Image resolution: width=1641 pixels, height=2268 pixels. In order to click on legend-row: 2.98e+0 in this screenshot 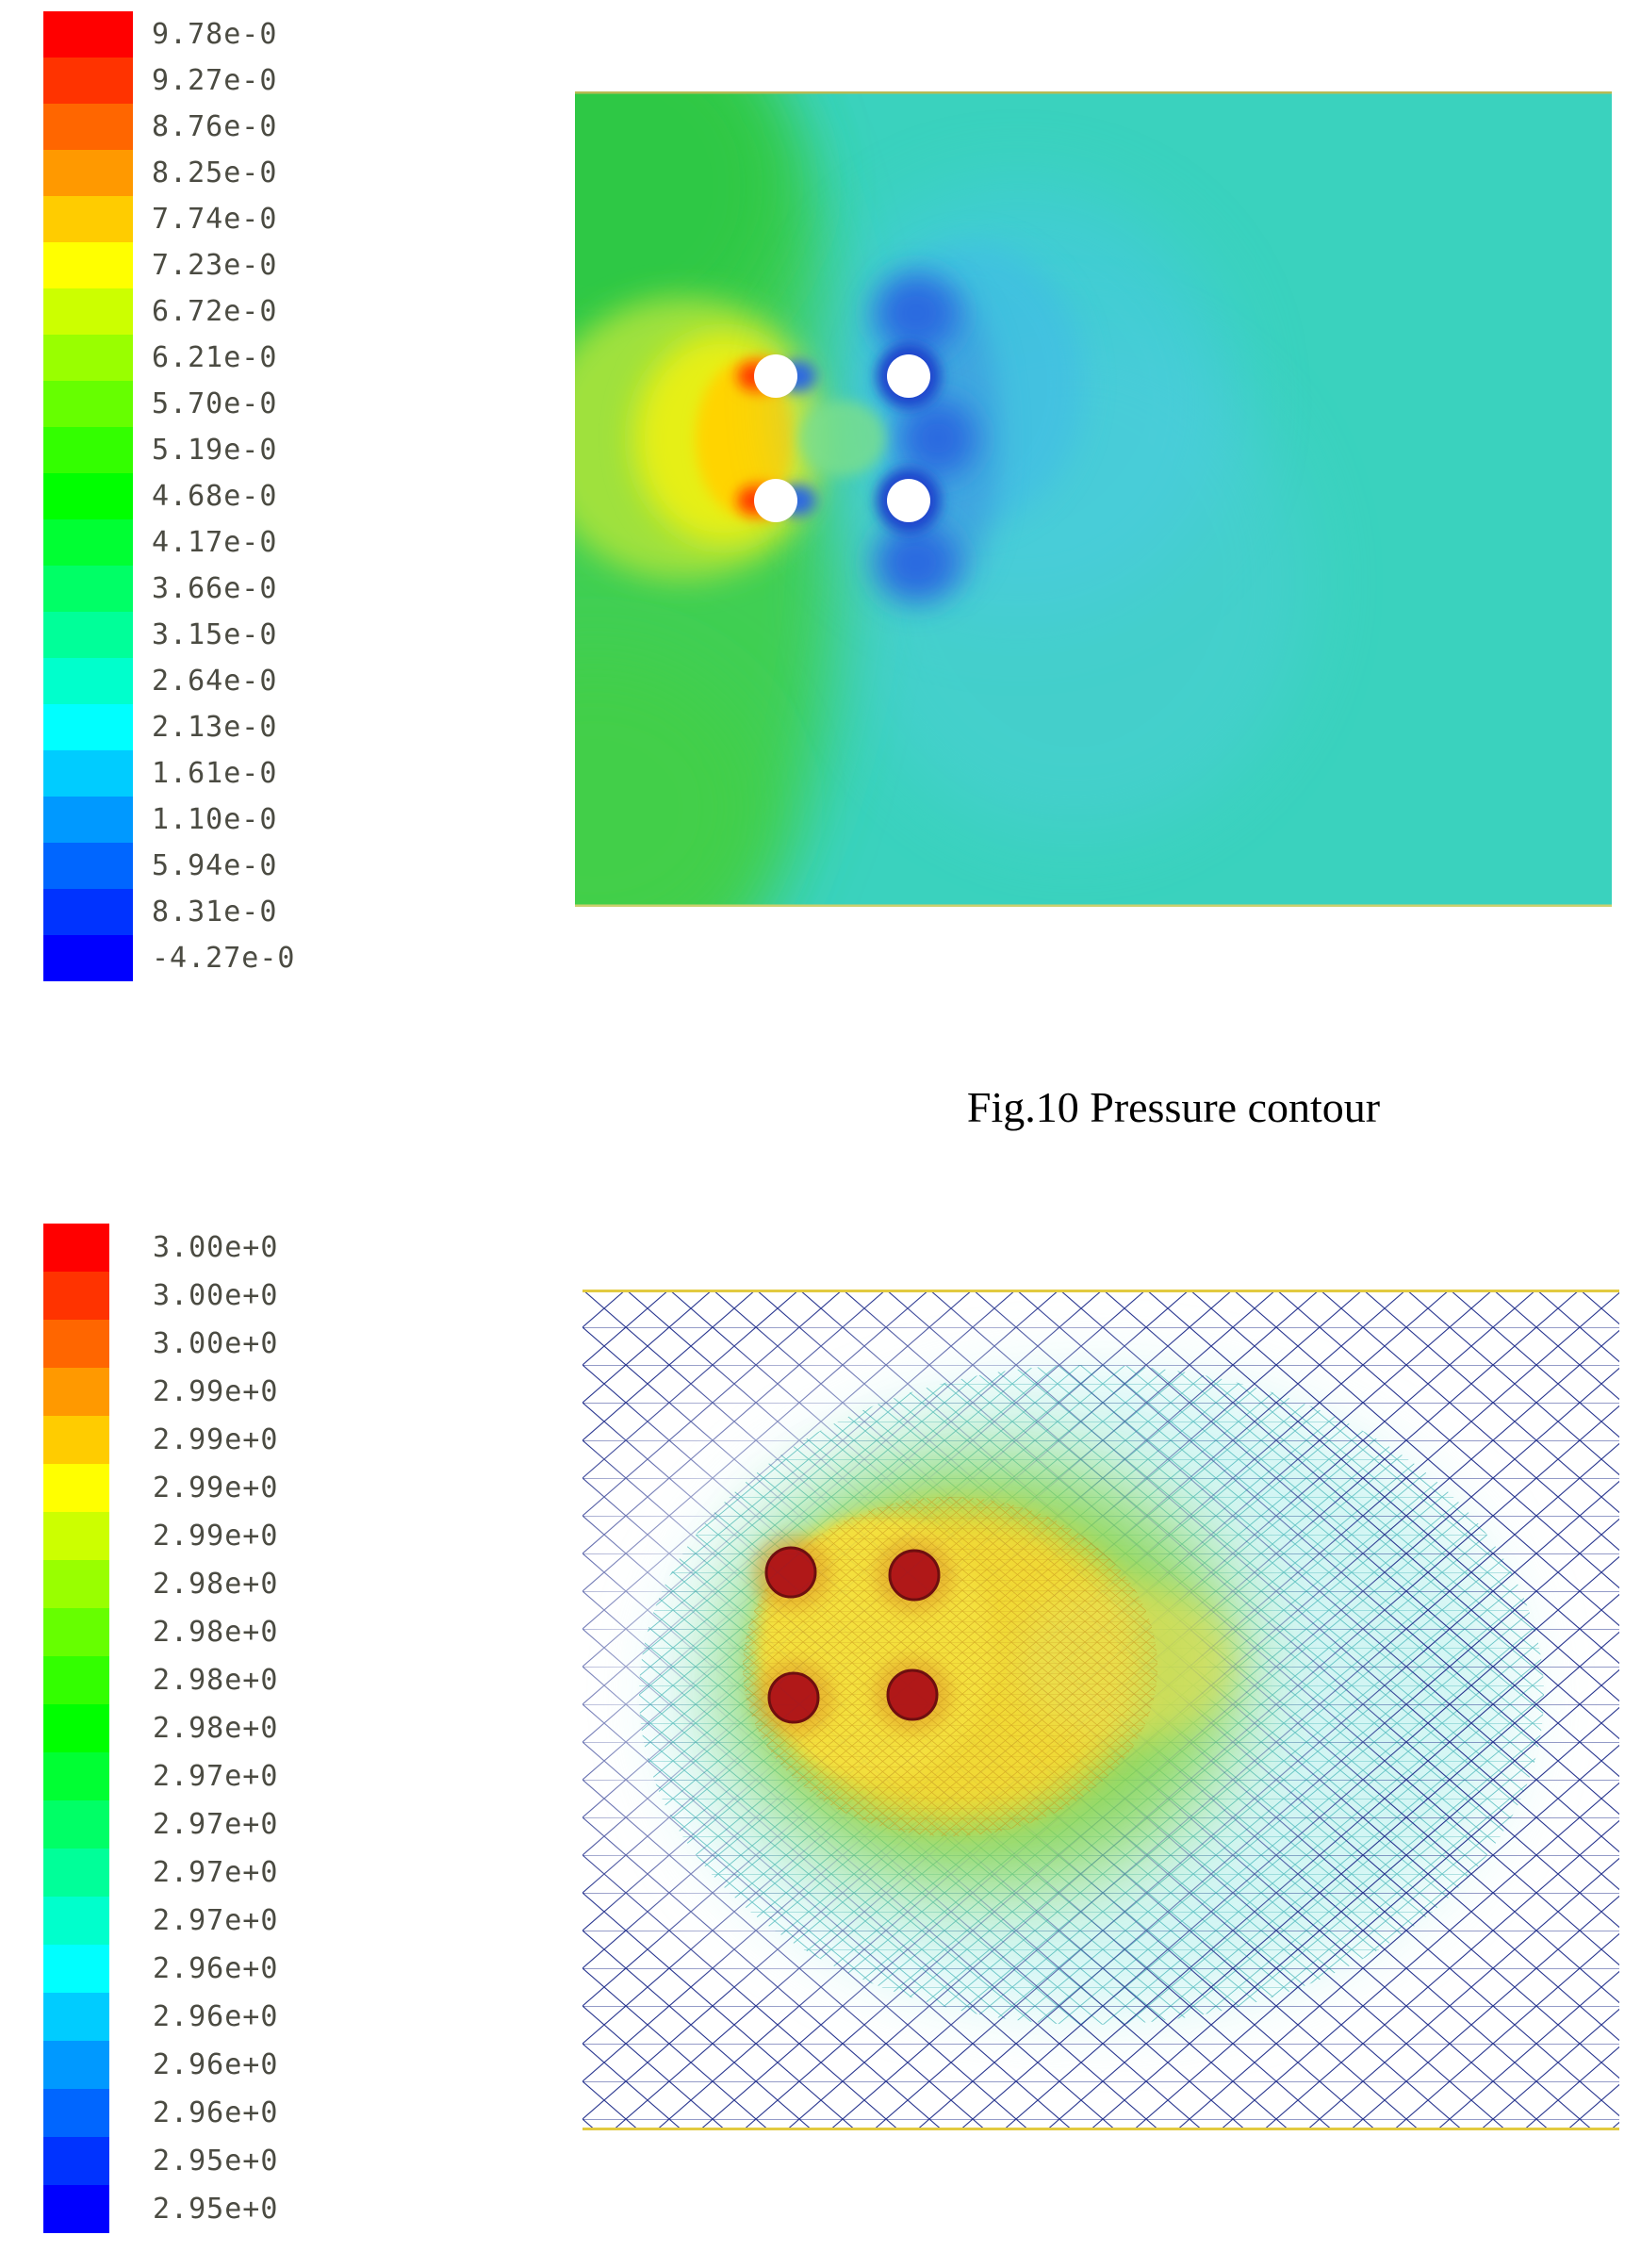, I will do `click(160, 1680)`.